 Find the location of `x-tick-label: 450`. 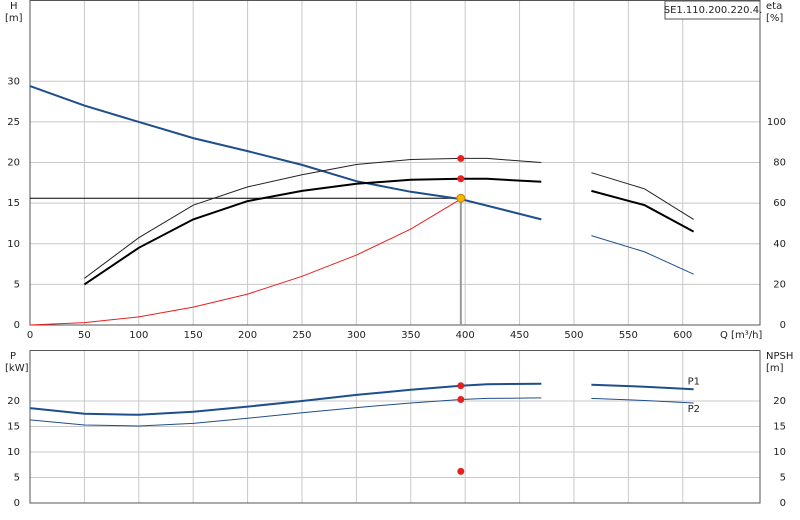

x-tick-label: 450 is located at coordinates (519, 335).